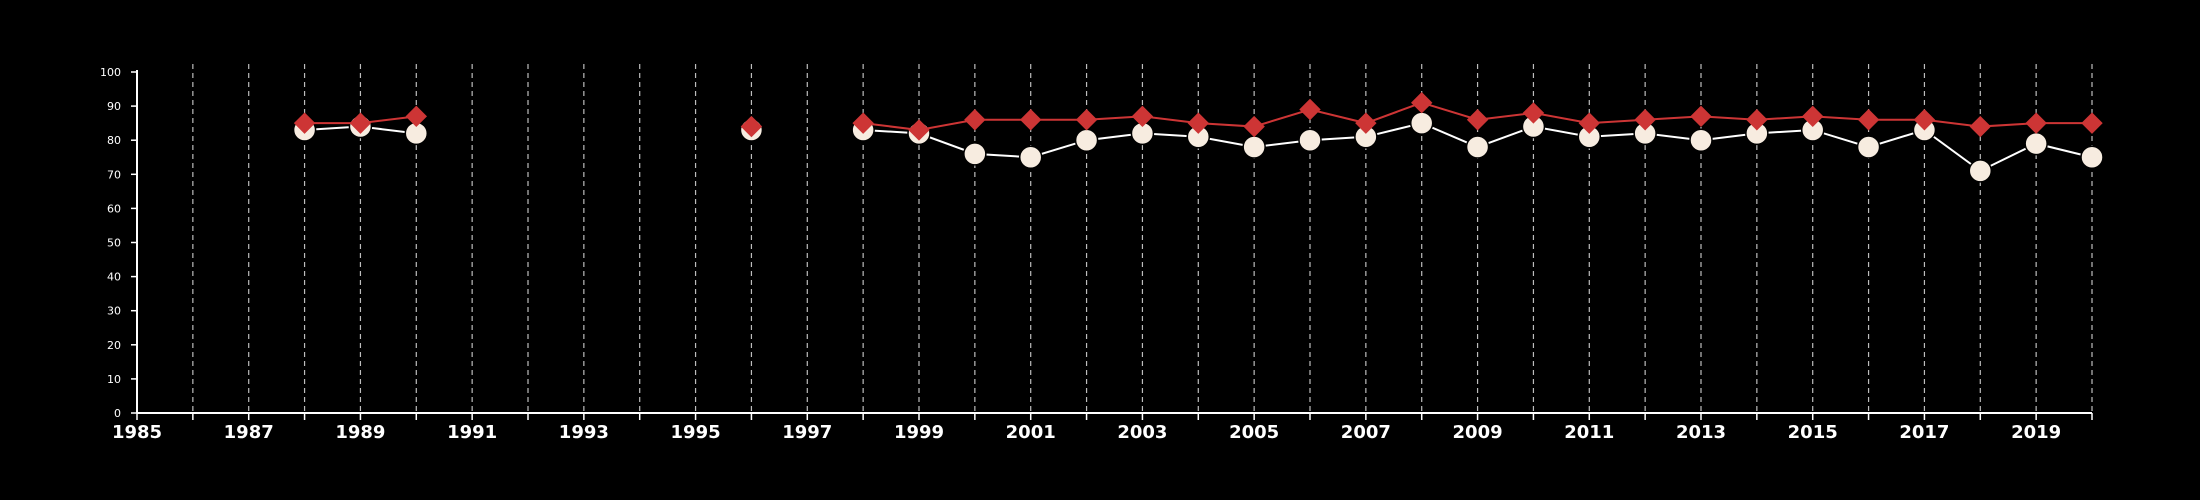  Describe the element at coordinates (1142, 432) in the screenshot. I see `x-tick-label-2003: 2003` at that location.